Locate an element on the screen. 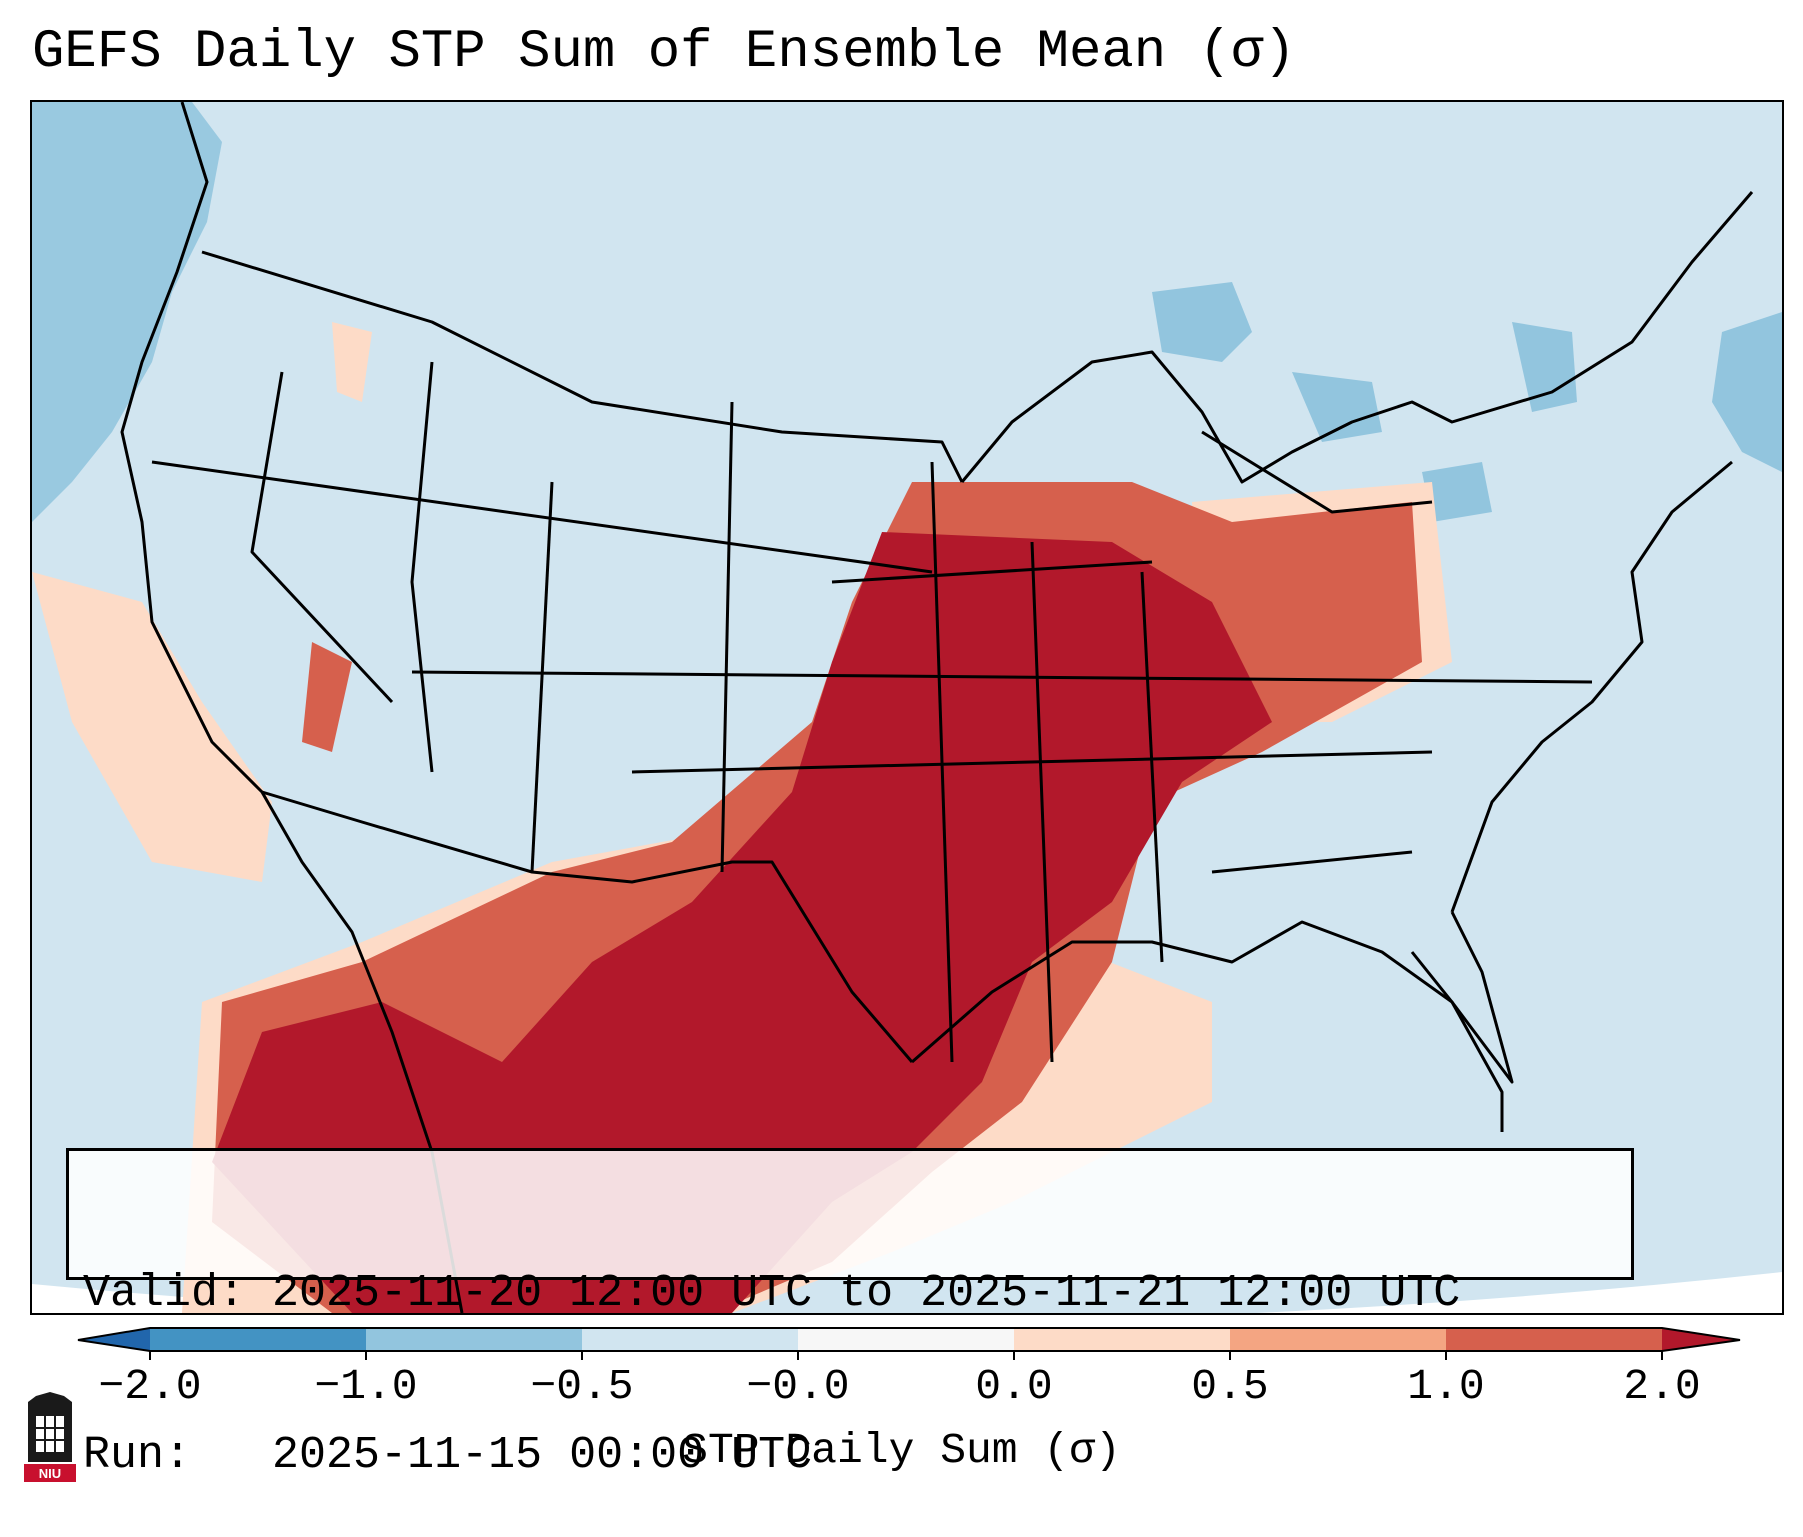  logo-text: NIU is located at coordinates (50, 1473).